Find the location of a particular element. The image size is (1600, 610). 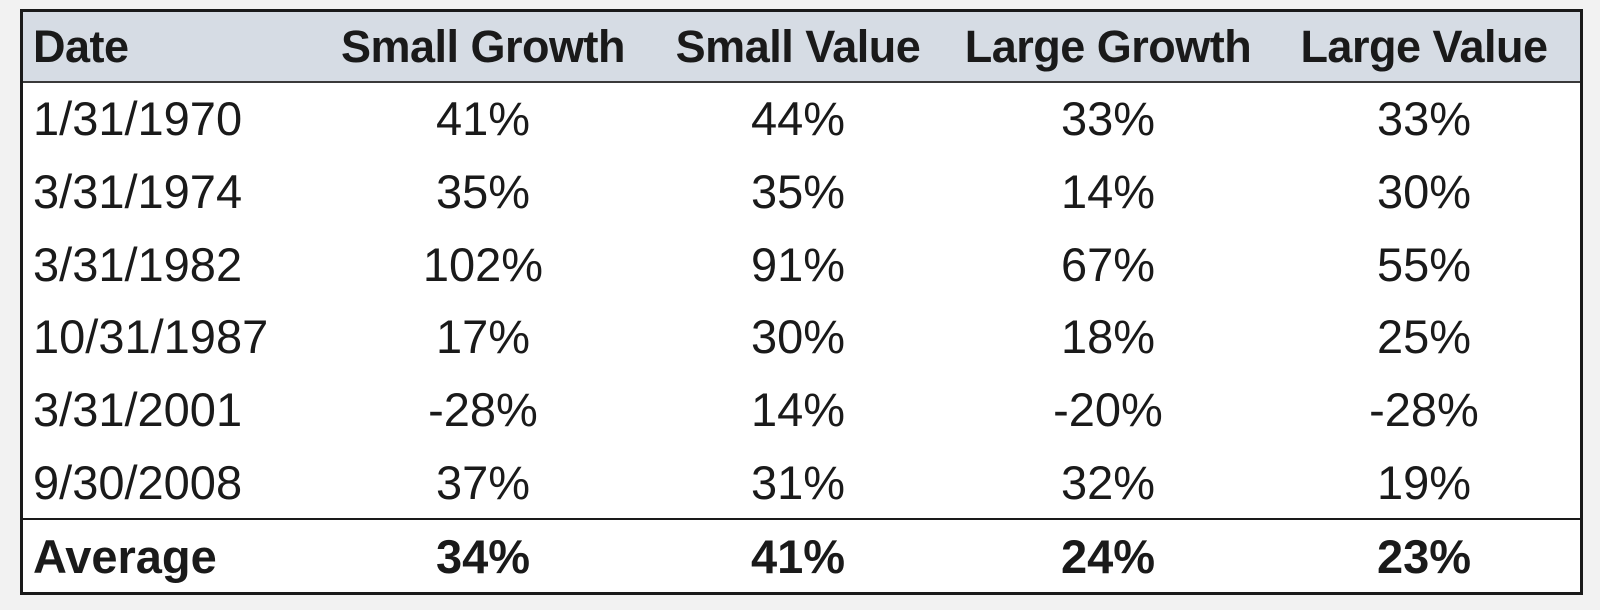

small-value-cell: 44% is located at coordinates (798, 119).